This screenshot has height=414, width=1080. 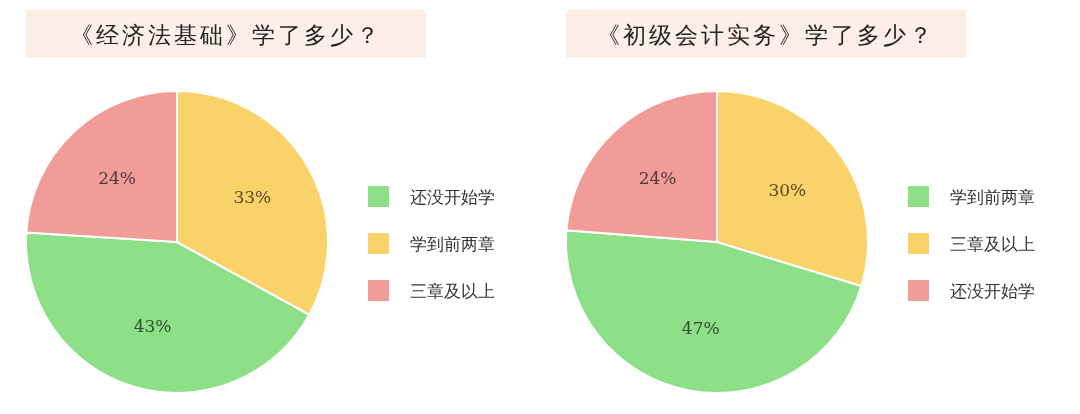 I want to click on chart-title: 《初级会计实务》学了多少？, so click(x=766, y=35).